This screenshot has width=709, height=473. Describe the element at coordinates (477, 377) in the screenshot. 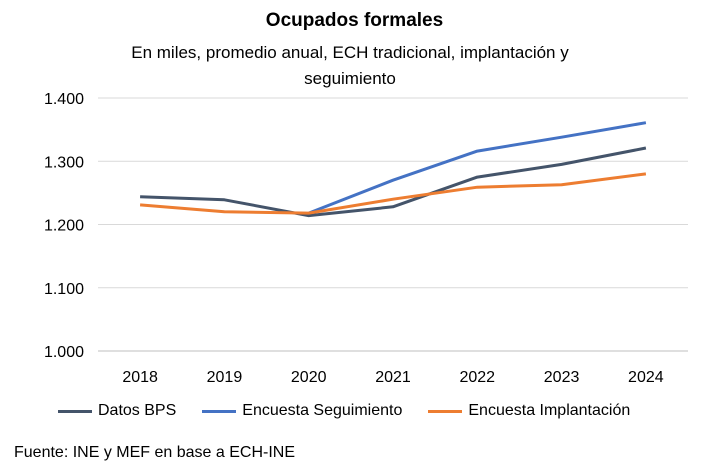

I see `x-tick-label: 2022` at that location.